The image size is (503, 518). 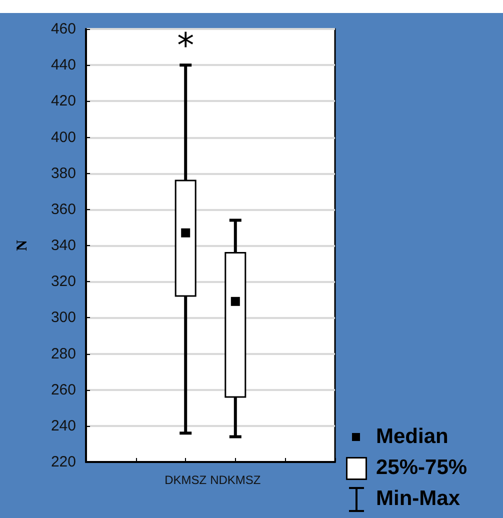 I want to click on y-tick-label: 220, so click(x=63, y=462).